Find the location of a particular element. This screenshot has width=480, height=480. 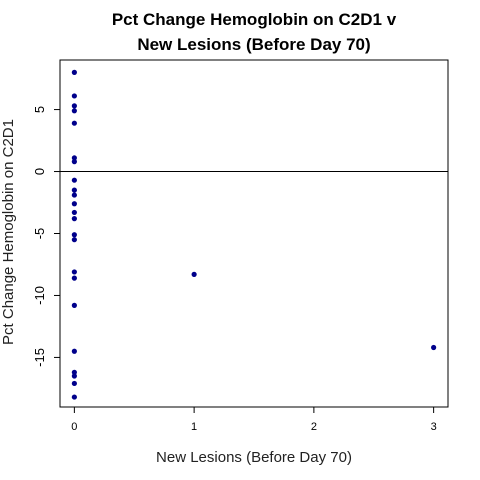

y-tick-label: -10 is located at coordinates (39, 295).